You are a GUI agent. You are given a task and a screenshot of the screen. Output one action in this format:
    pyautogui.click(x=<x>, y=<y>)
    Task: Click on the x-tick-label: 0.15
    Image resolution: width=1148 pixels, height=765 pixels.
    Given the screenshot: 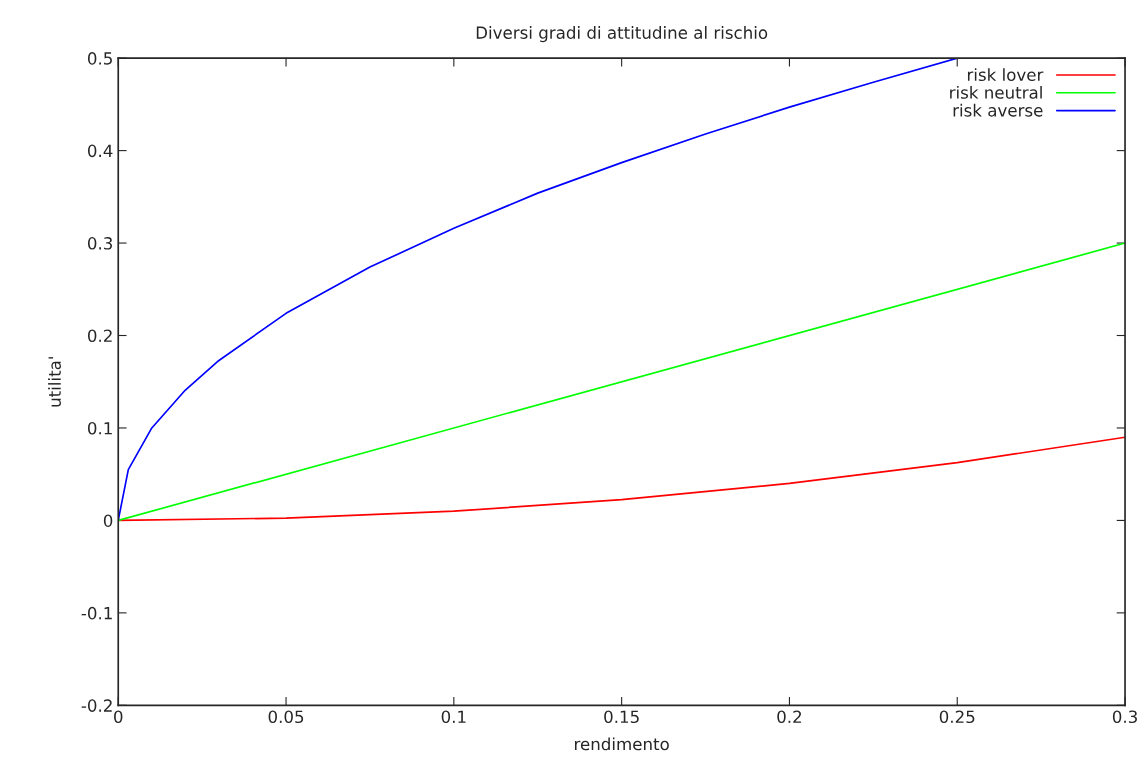 What is the action you would take?
    pyautogui.click(x=621, y=717)
    